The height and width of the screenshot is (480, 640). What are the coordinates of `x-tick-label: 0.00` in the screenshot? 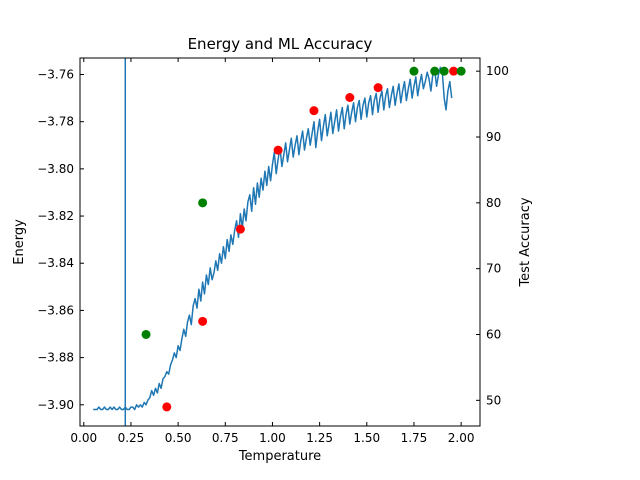 It's located at (83, 438).